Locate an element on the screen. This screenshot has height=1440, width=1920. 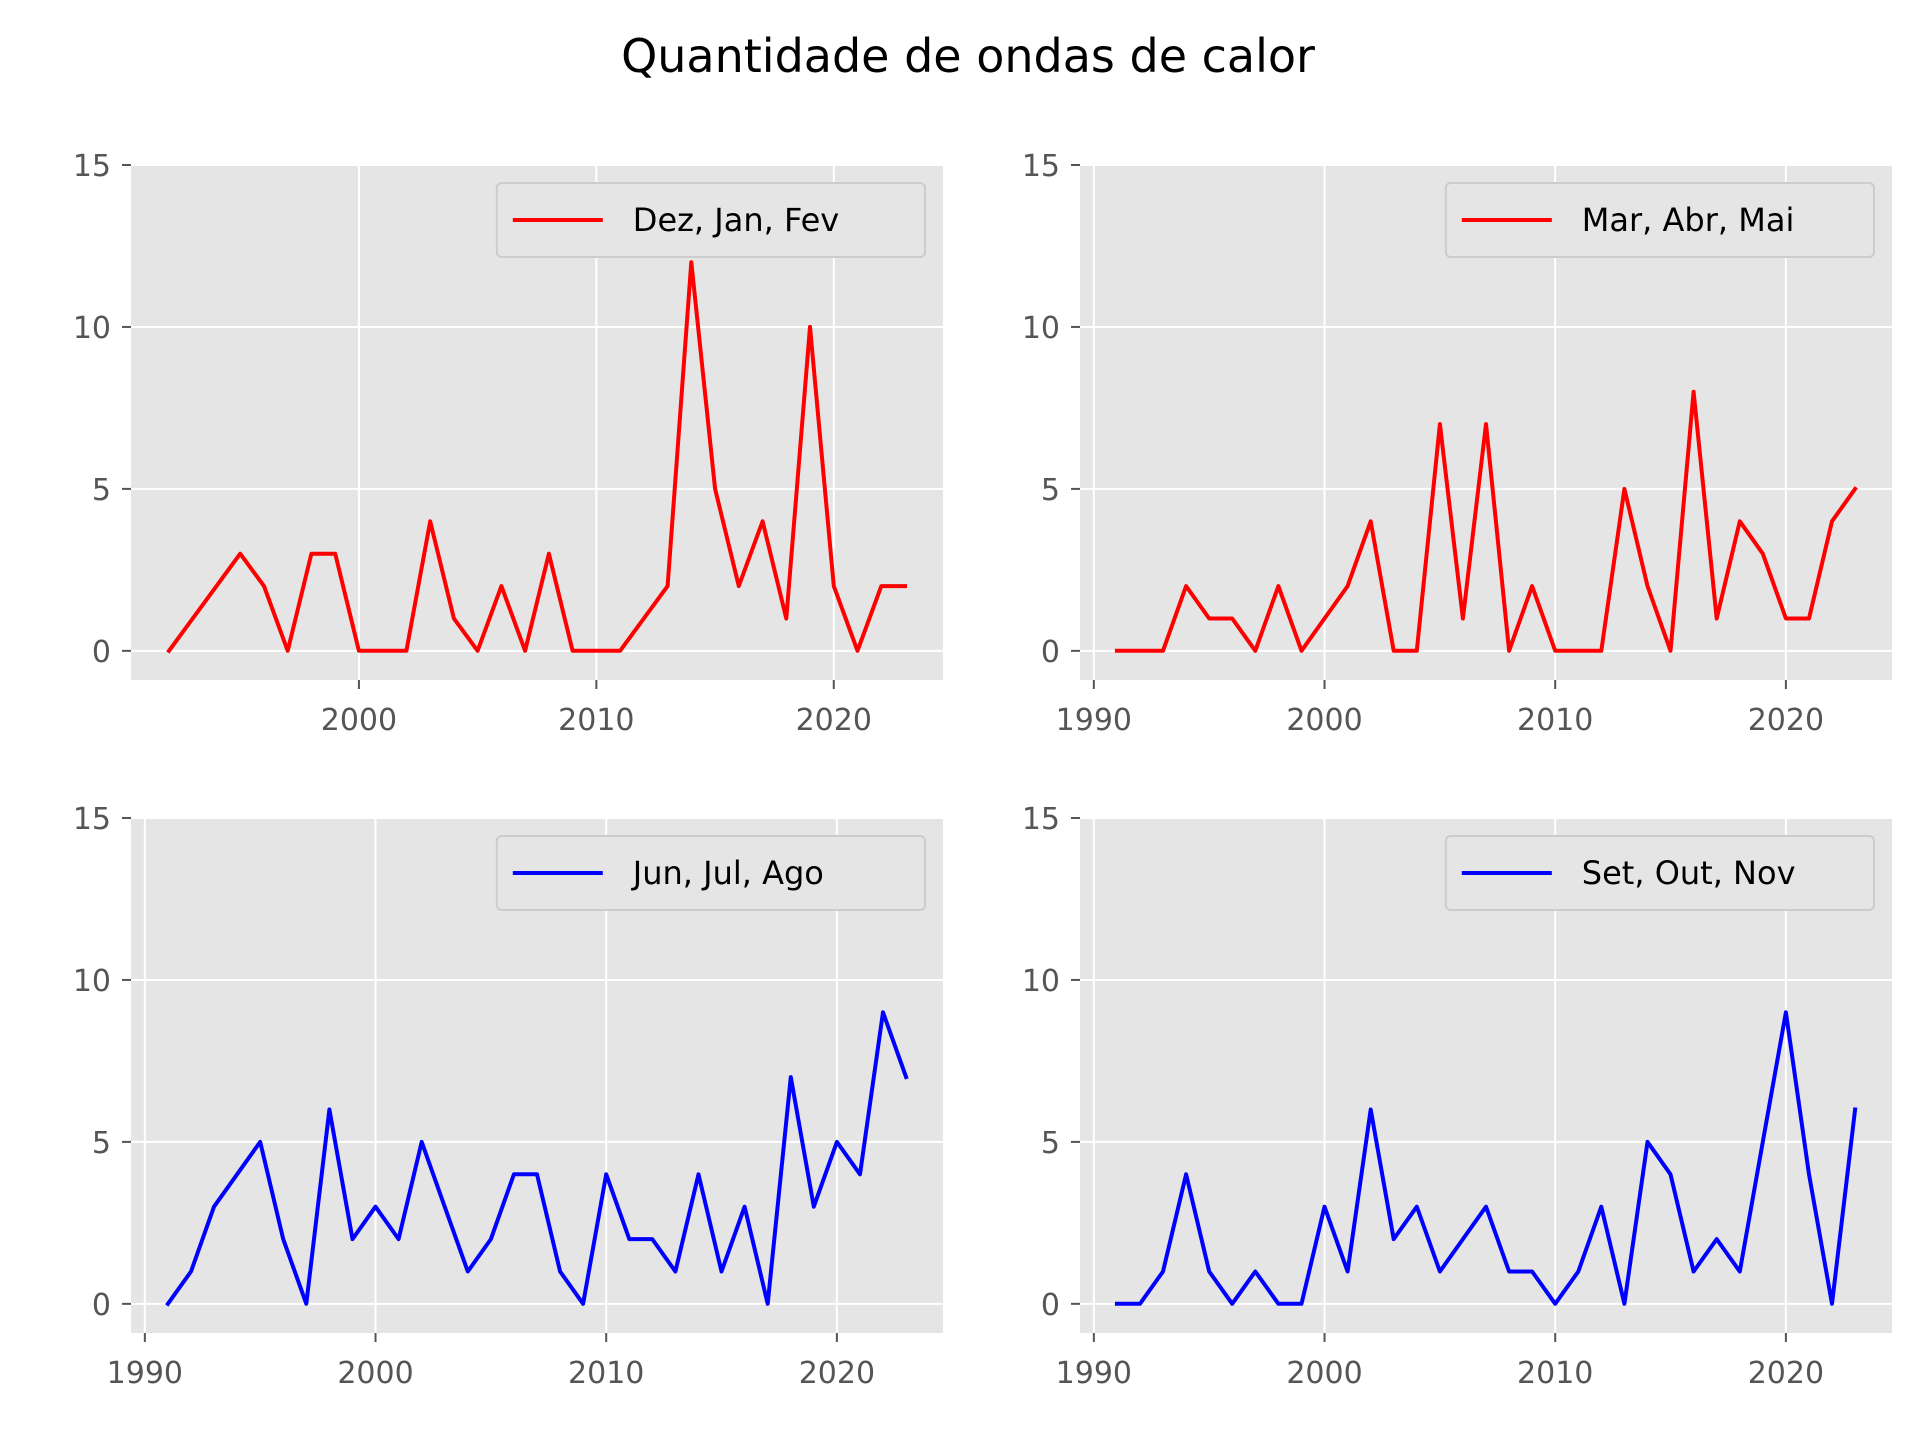
legend: Mar, Abr, Mai is located at coordinates (1660, 220).